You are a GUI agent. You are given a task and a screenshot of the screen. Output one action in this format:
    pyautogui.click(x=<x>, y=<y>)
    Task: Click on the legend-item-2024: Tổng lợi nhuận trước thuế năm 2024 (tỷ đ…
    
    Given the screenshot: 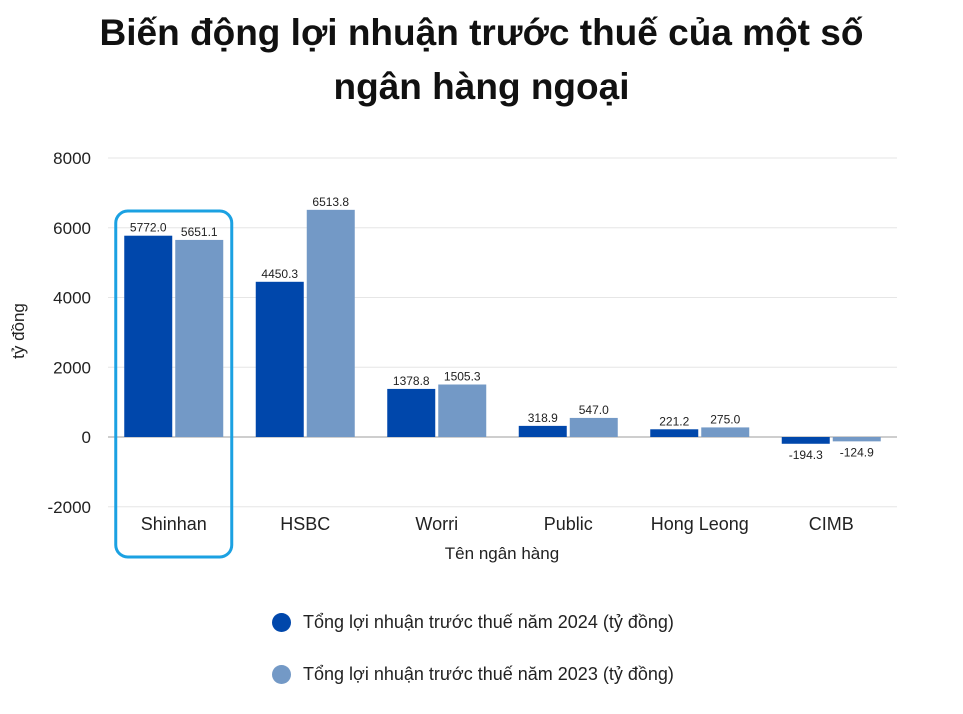 What is the action you would take?
    pyautogui.click(x=473, y=622)
    